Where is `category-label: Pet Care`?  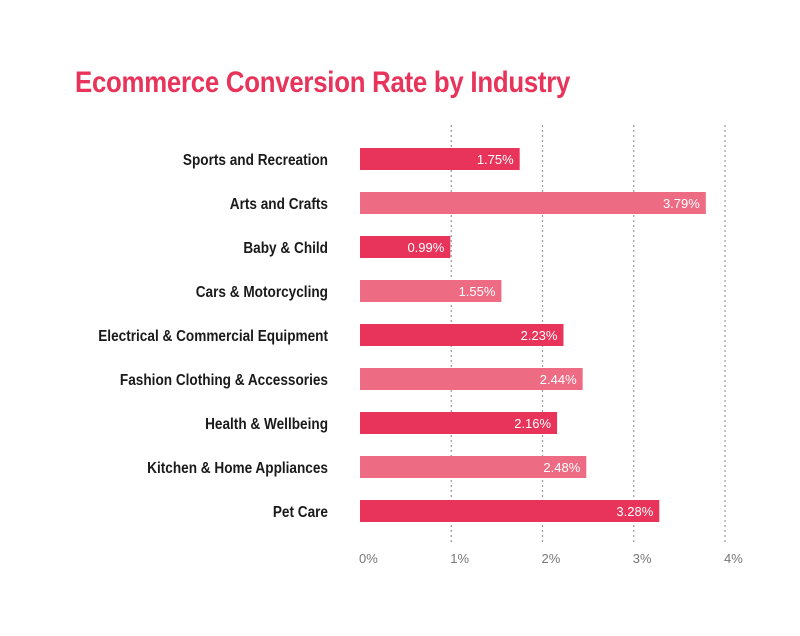
category-label: Pet Care is located at coordinates (300, 512).